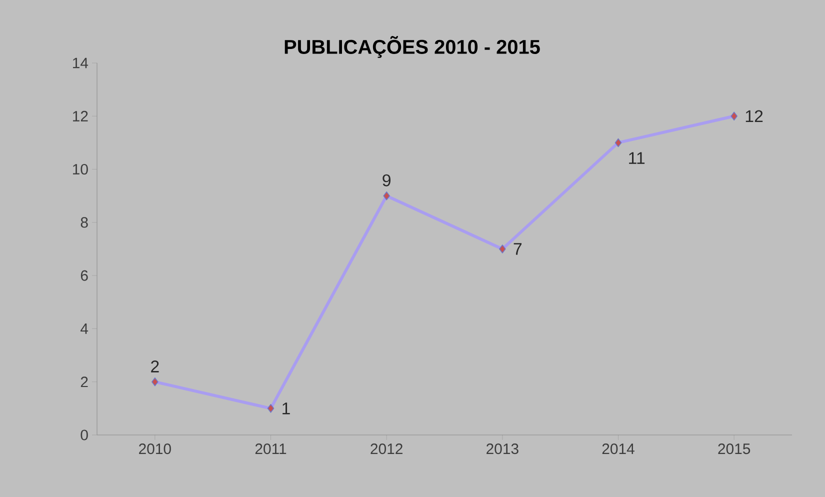 The image size is (825, 497). I want to click on x-tick-label: 2011, so click(270, 449).